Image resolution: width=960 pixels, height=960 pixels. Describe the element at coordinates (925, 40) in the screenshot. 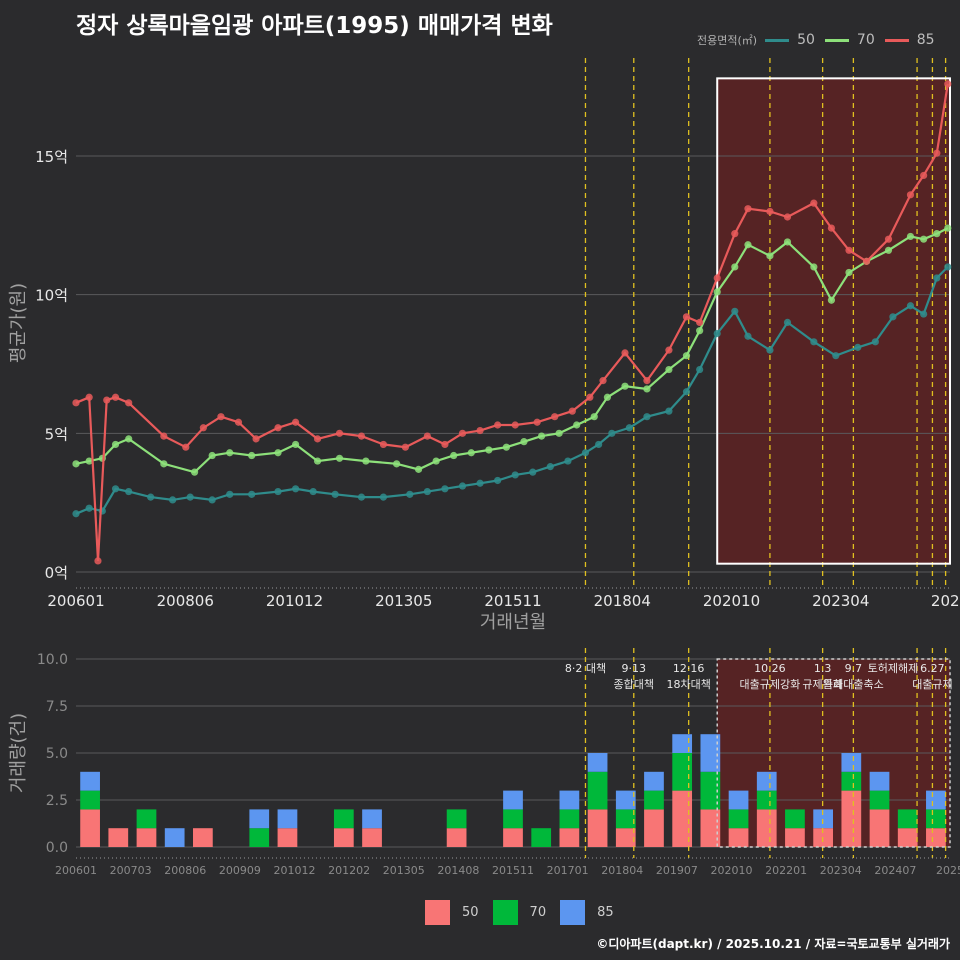

I see `legend-label-85: 85` at that location.